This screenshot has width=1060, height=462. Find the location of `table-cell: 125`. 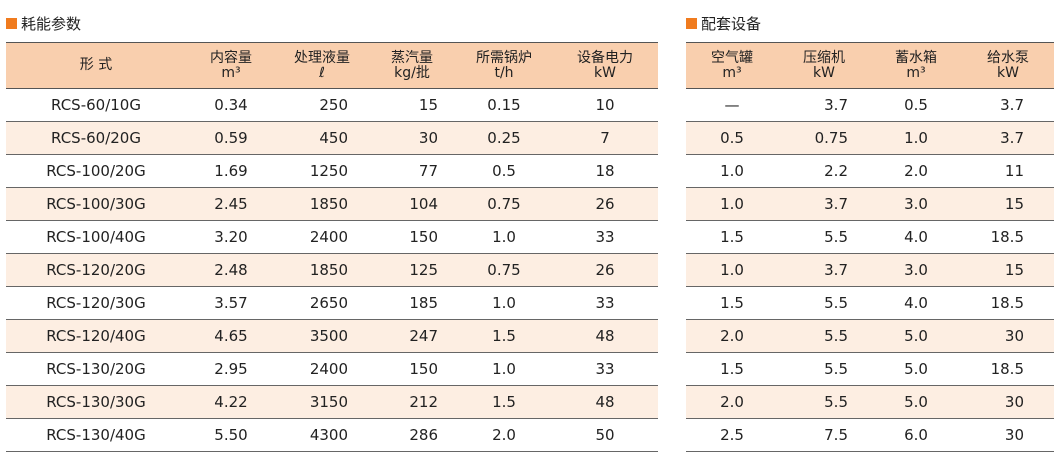

table-cell: 125 is located at coordinates (412, 270).